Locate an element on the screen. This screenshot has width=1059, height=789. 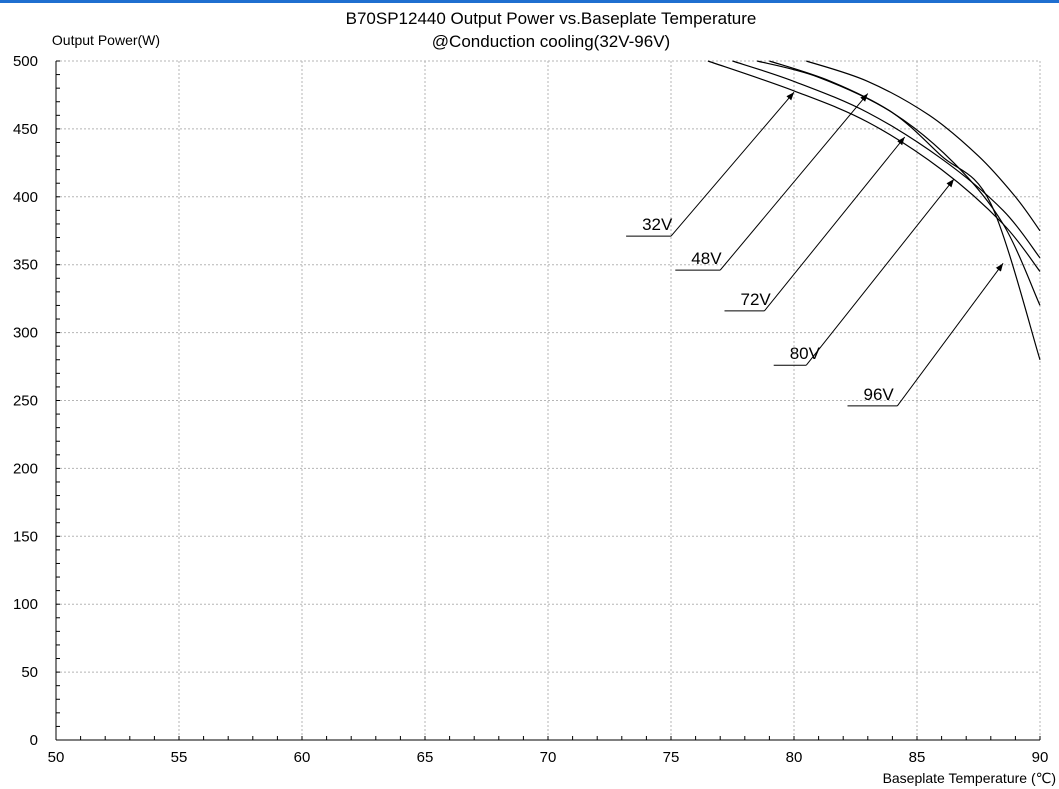
x-tick-label-90: 90 is located at coordinates (1040, 757).